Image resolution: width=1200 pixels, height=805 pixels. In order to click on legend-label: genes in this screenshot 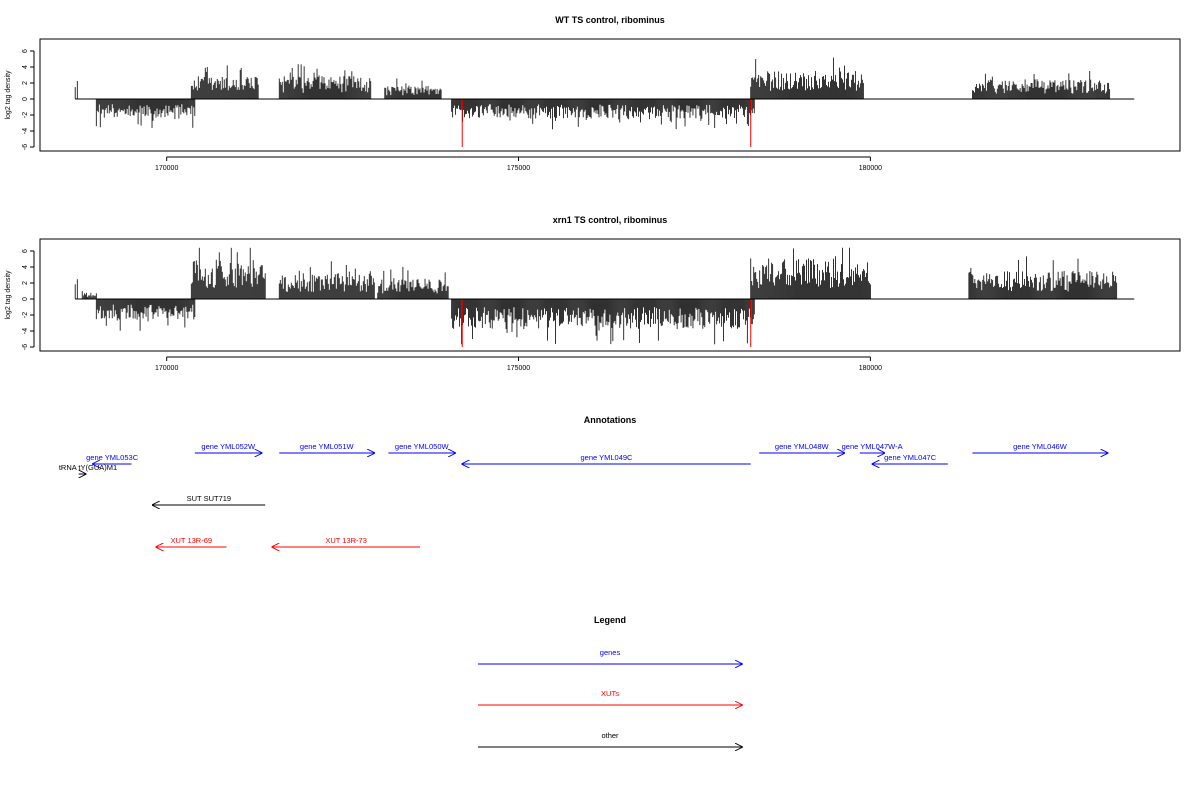, I will do `click(610, 652)`.